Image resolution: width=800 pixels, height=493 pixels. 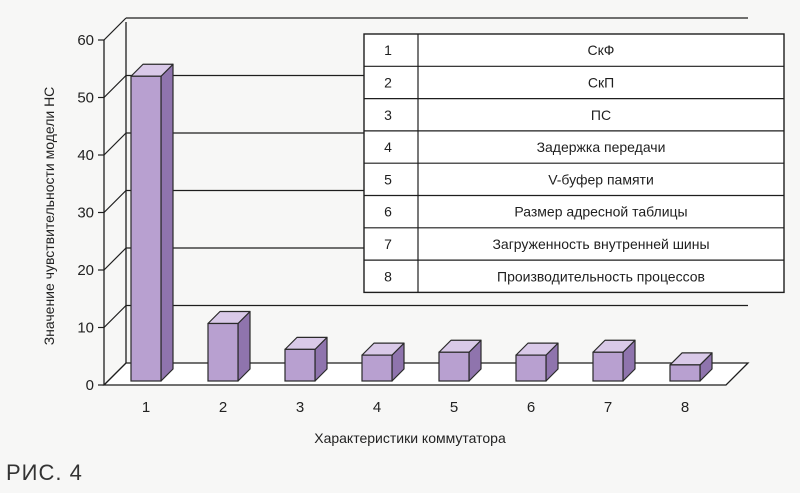 I want to click on legend-number: 7, so click(x=388, y=244).